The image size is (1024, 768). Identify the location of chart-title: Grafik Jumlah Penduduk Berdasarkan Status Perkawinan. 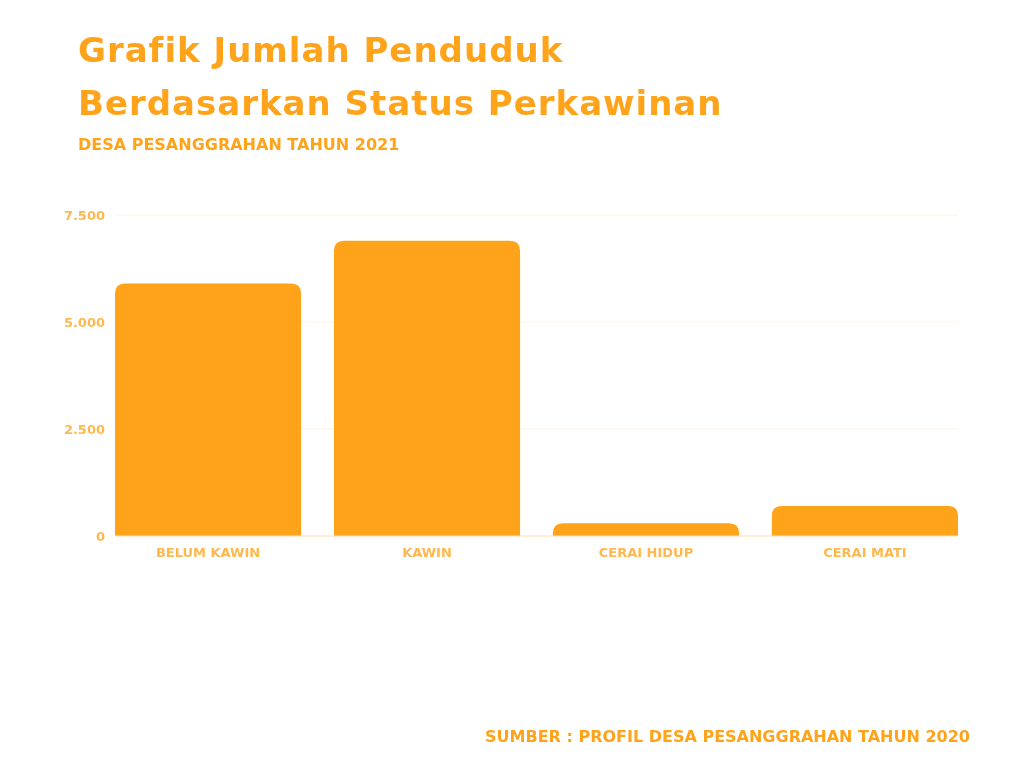
(400, 76).